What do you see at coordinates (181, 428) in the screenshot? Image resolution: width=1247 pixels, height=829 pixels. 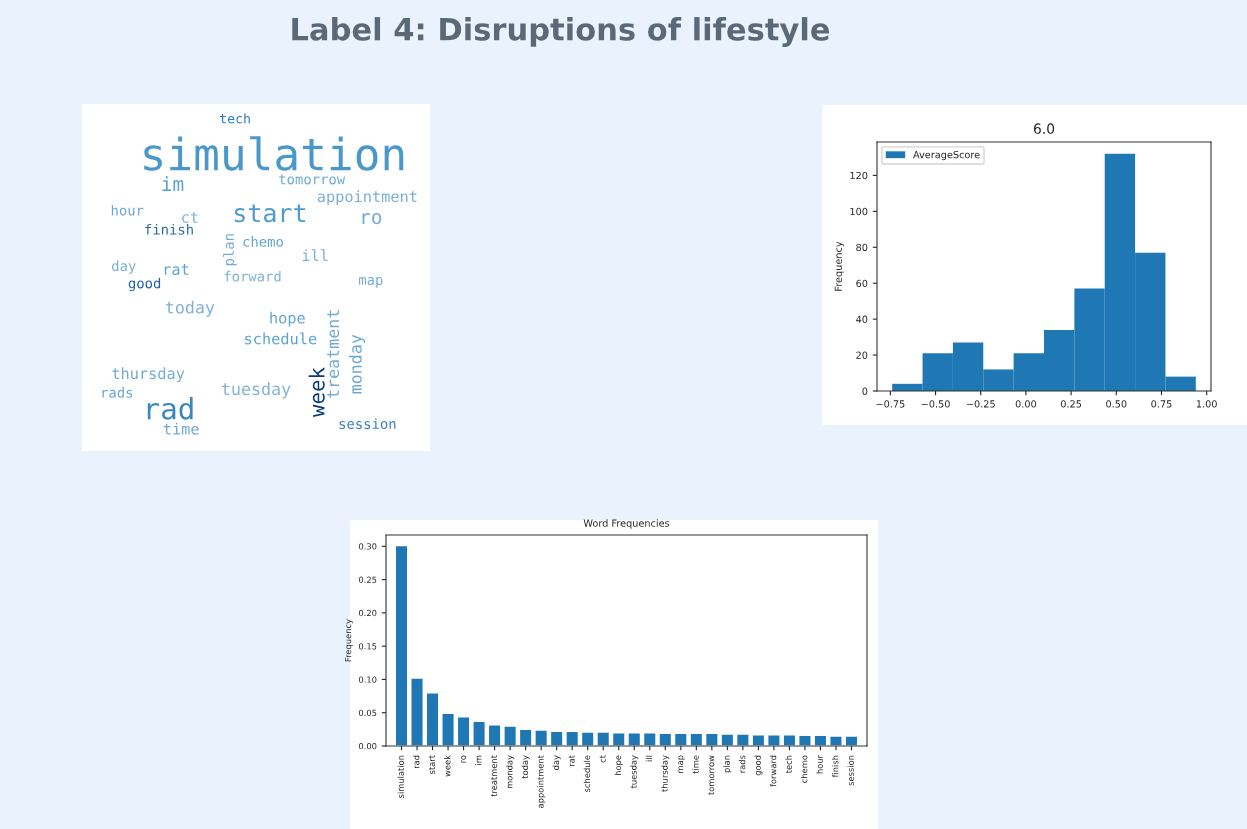 I see `text: time` at bounding box center [181, 428].